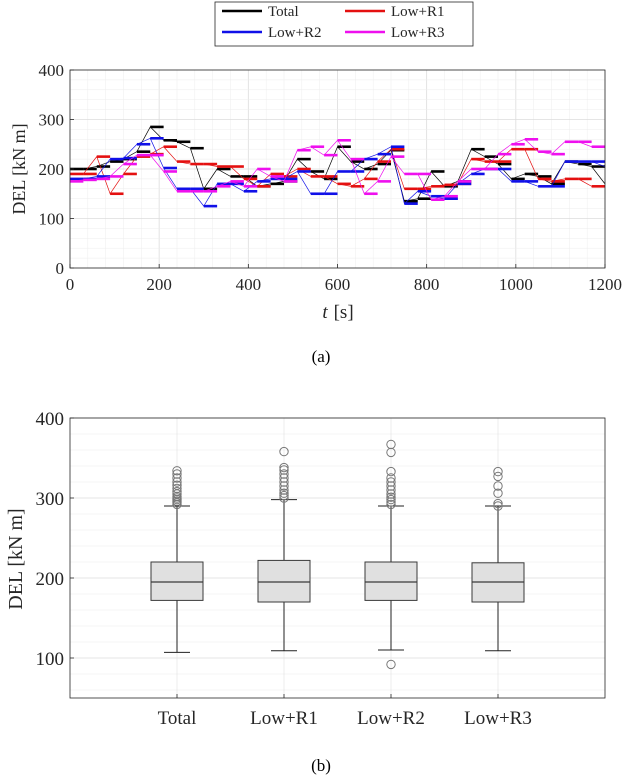 This screenshot has height=778, width=624. What do you see at coordinates (159, 284) in the screenshot?
I see `x-tick-label: 200` at bounding box center [159, 284].